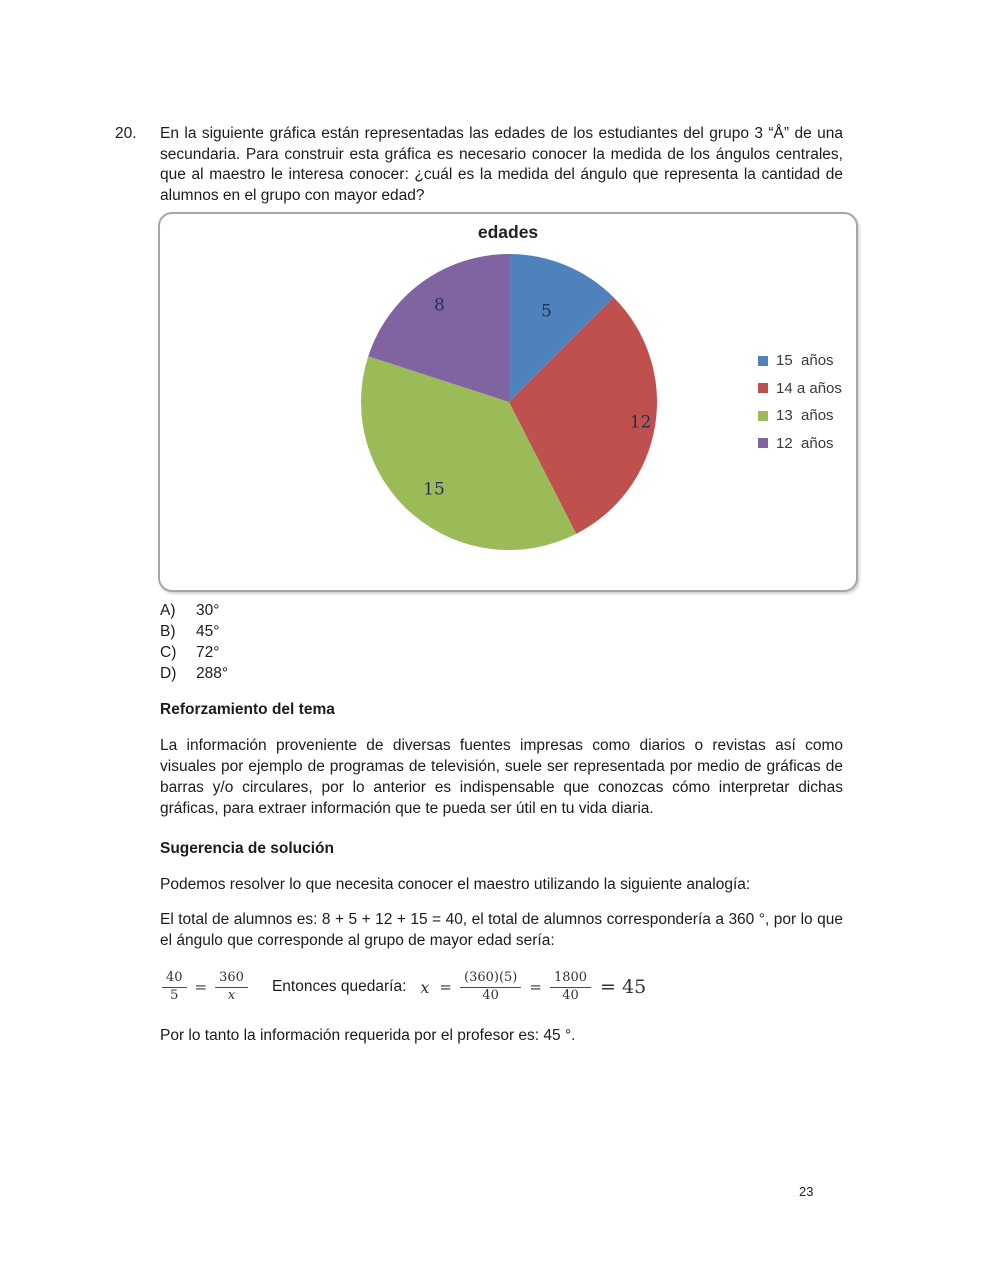 The width and height of the screenshot is (990, 1280). I want to click on legend-item: 15 años, so click(800, 360).